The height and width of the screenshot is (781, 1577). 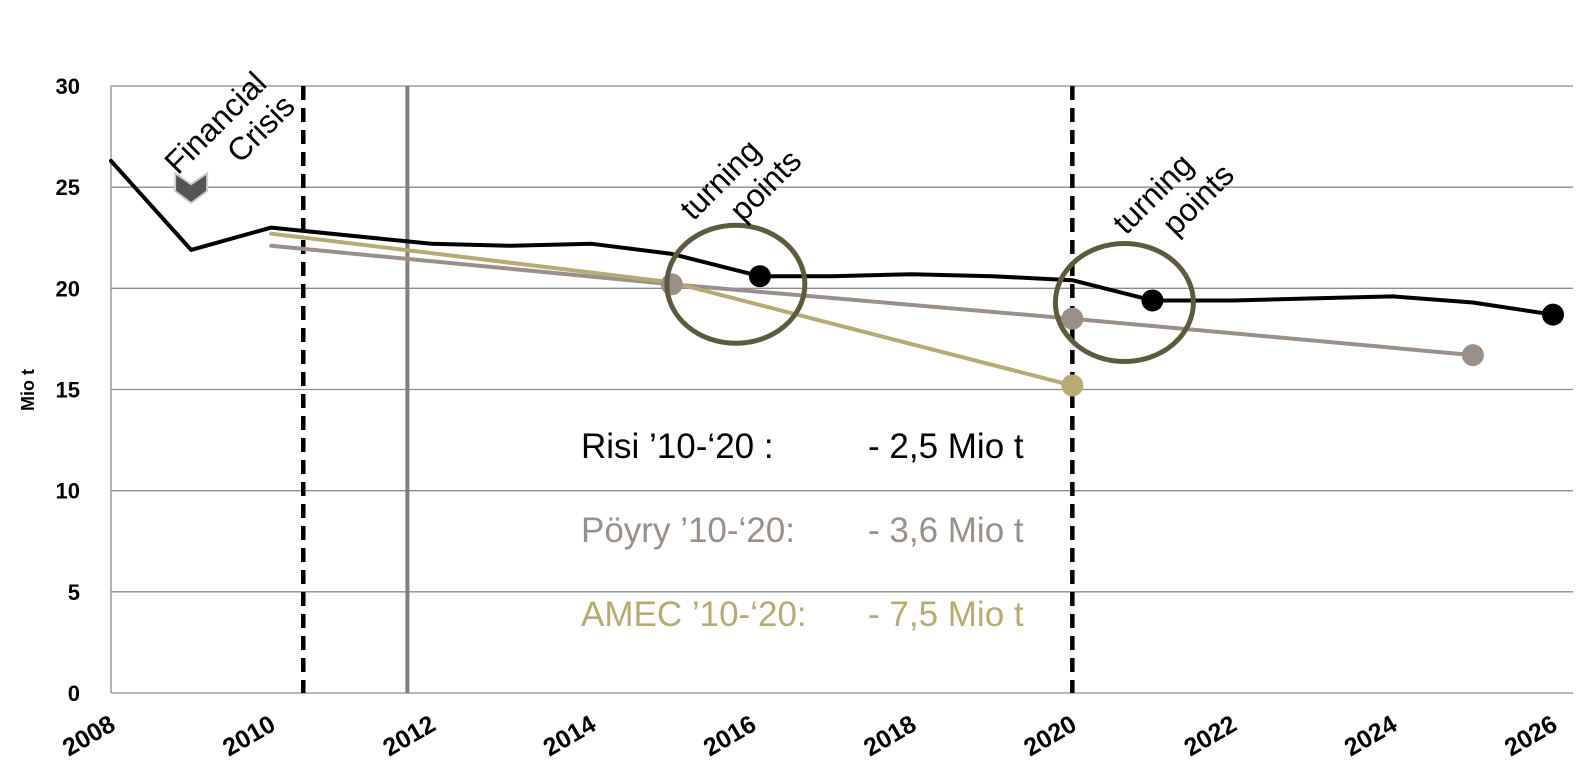 What do you see at coordinates (930, 293) in the screenshot?
I see `turning-point-circles` at bounding box center [930, 293].